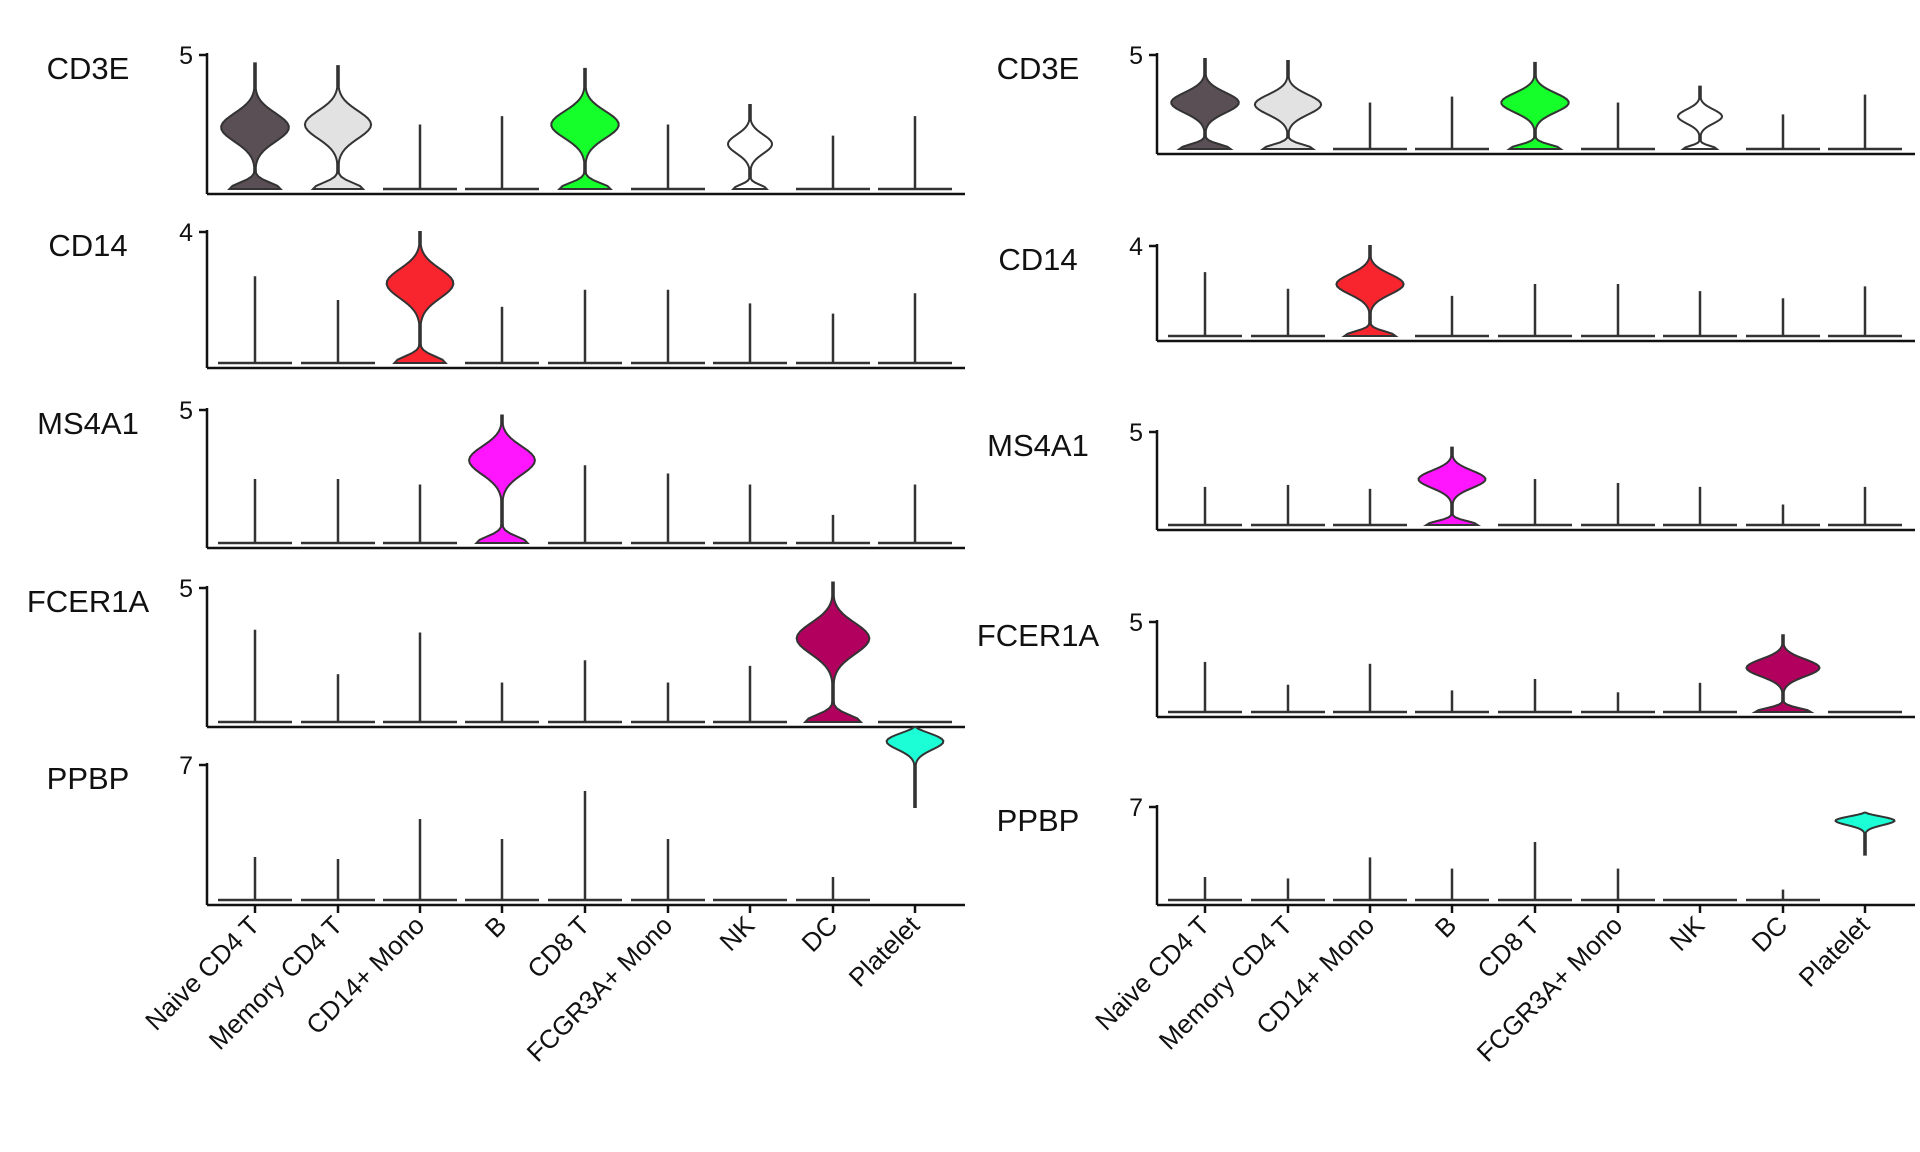 The width and height of the screenshot is (1920, 1152). What do you see at coordinates (558, 947) in the screenshot?
I see `category-label: CD8 T` at bounding box center [558, 947].